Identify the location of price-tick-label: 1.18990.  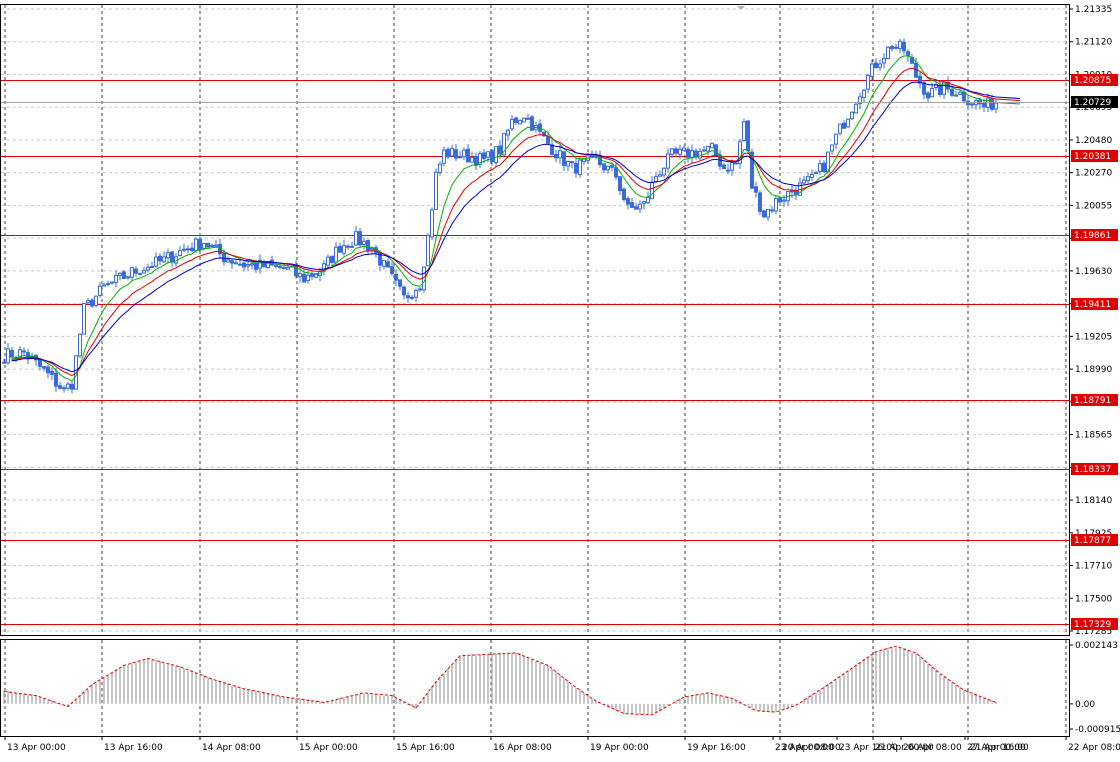
(1093, 370).